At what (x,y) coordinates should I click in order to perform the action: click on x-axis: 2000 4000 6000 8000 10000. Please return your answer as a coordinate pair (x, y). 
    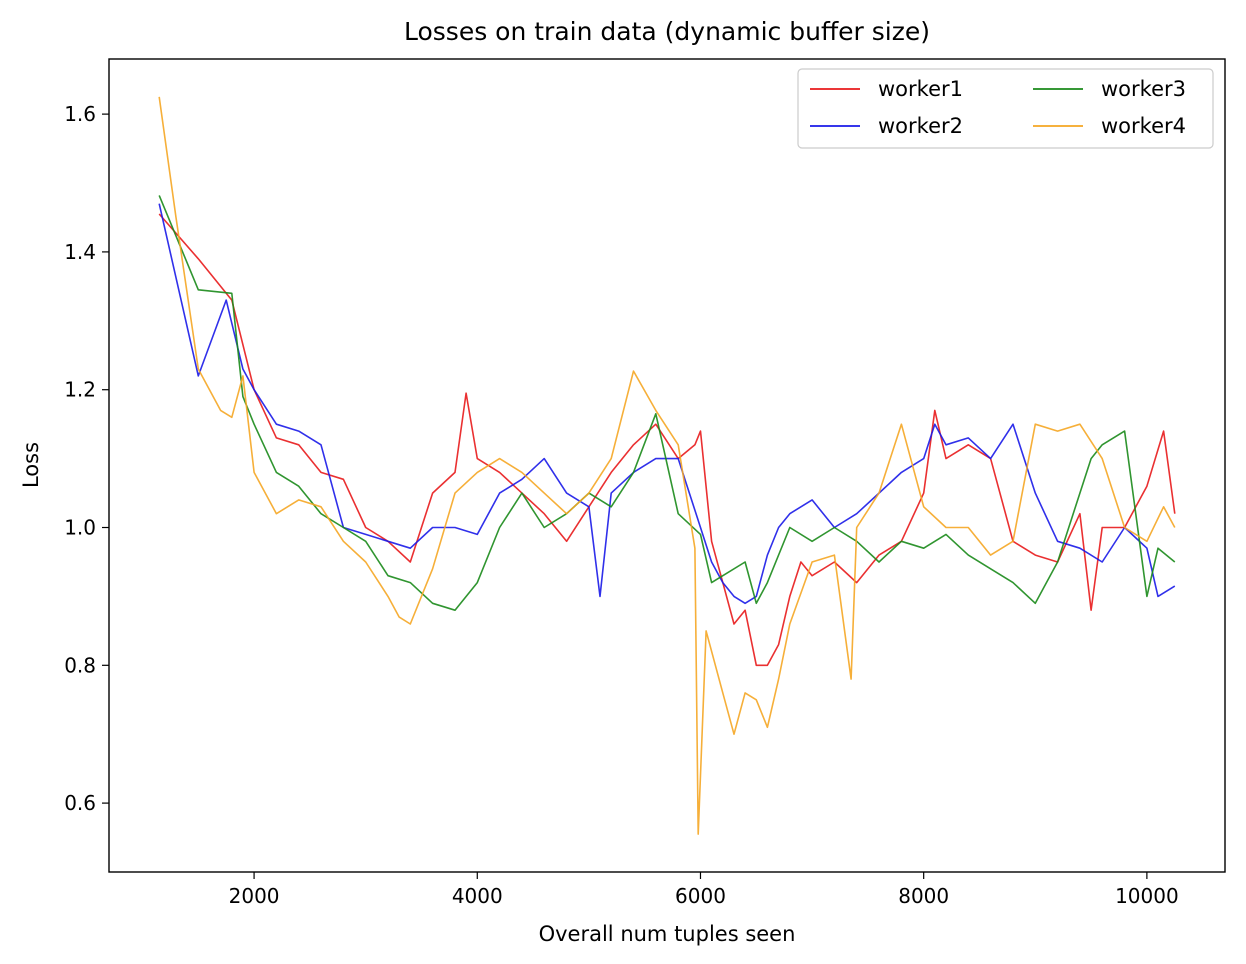
    Looking at the image, I should click on (704, 890).